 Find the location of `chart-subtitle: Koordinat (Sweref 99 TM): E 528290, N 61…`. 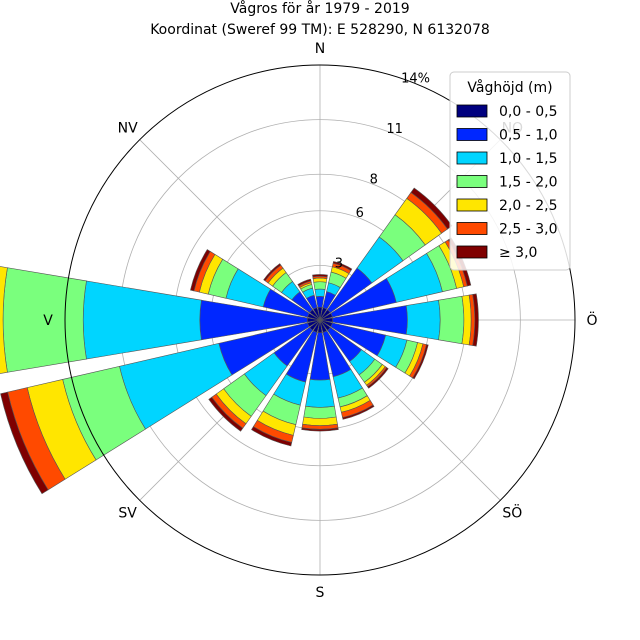

chart-subtitle: Koordinat (Sweref 99 TM): E 528290, N 61… is located at coordinates (320, 30).